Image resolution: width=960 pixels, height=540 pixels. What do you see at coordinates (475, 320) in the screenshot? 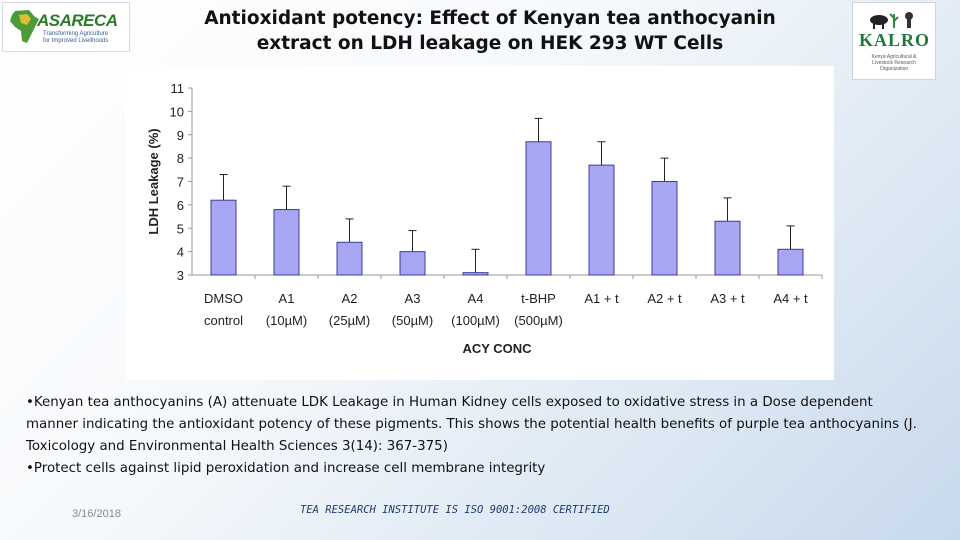
I see `x-tick-label: (100µM)` at bounding box center [475, 320].